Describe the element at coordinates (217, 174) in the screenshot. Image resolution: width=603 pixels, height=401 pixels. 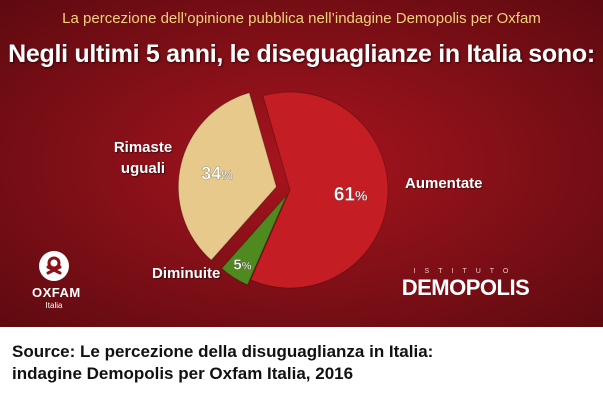
I see `pie-value-label-rimaste-uguali: 34%` at that location.